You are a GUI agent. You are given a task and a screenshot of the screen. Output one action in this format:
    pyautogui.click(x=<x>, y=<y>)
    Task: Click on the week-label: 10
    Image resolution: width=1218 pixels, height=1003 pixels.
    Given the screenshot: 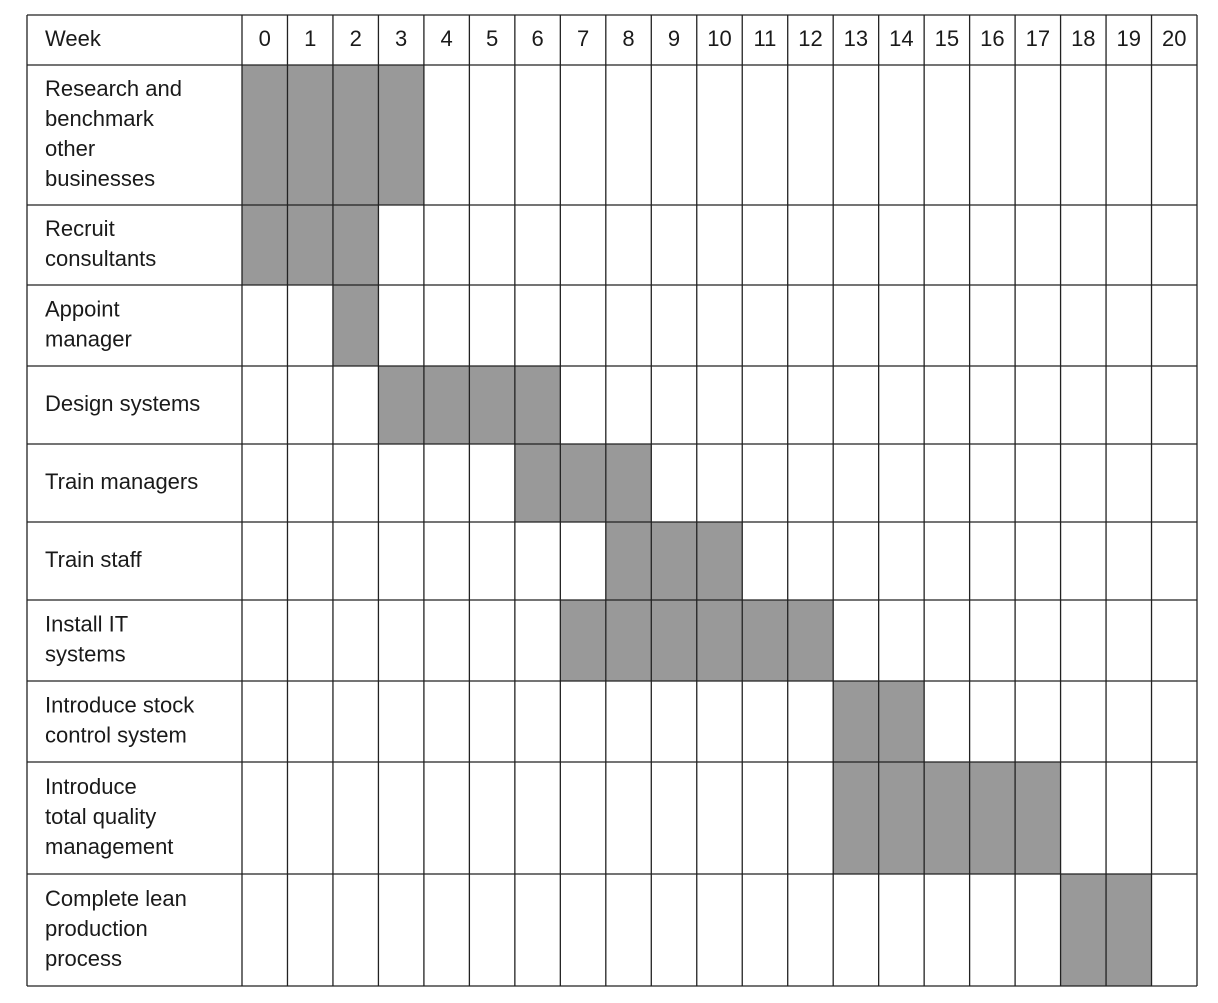 What is the action you would take?
    pyautogui.click(x=719, y=38)
    